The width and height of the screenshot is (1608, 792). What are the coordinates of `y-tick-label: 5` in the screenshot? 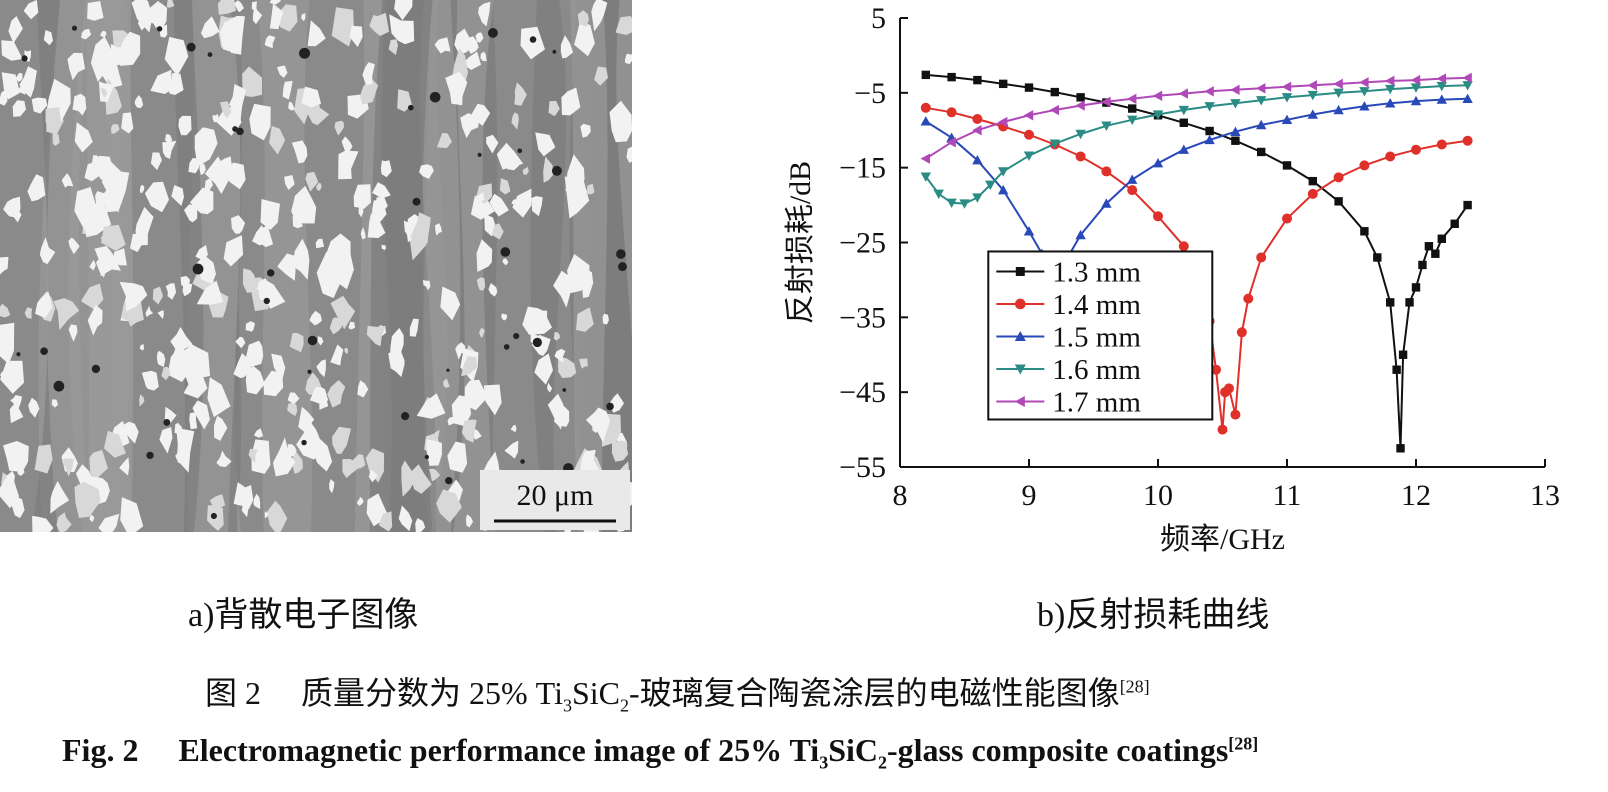 It's located at (878, 18).